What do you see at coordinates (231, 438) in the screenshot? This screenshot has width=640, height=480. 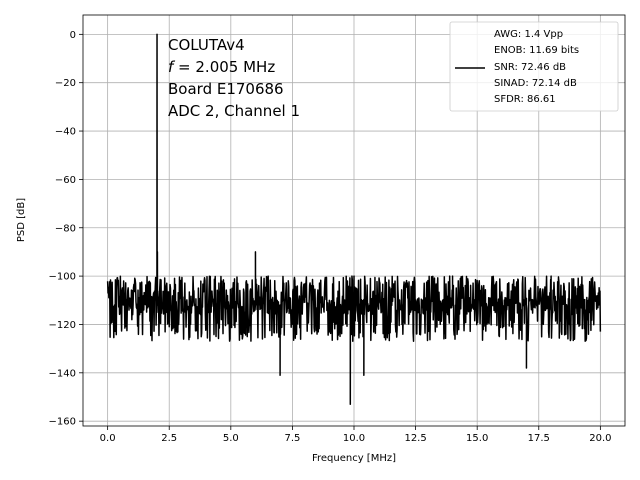 I see `x-tick-label: 5.0` at bounding box center [231, 438].